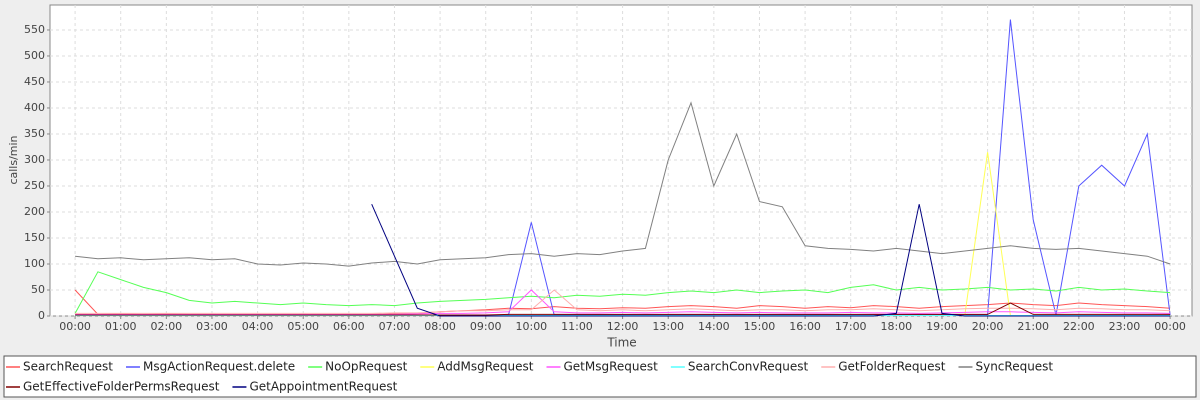  What do you see at coordinates (1033, 326) in the screenshot?
I see `x-tick-label: 21:00` at bounding box center [1033, 326].